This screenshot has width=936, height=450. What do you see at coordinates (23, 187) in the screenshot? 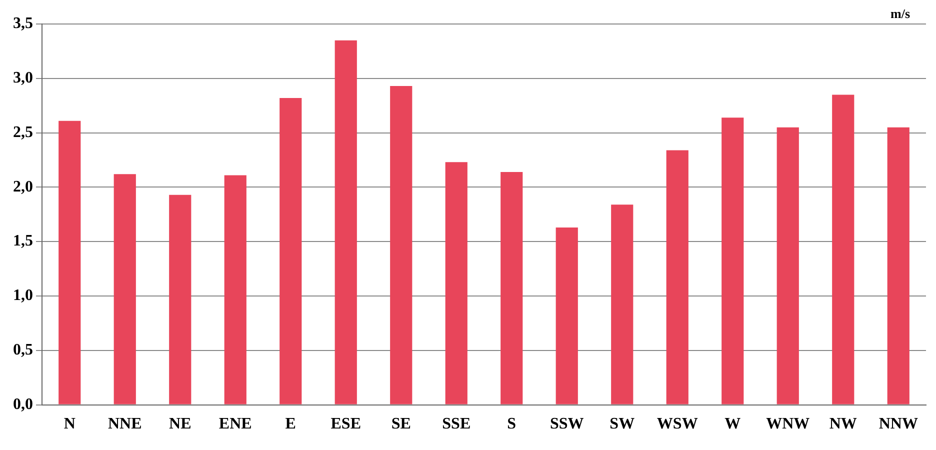
I see `y-tick-label: 2,0` at bounding box center [23, 187].